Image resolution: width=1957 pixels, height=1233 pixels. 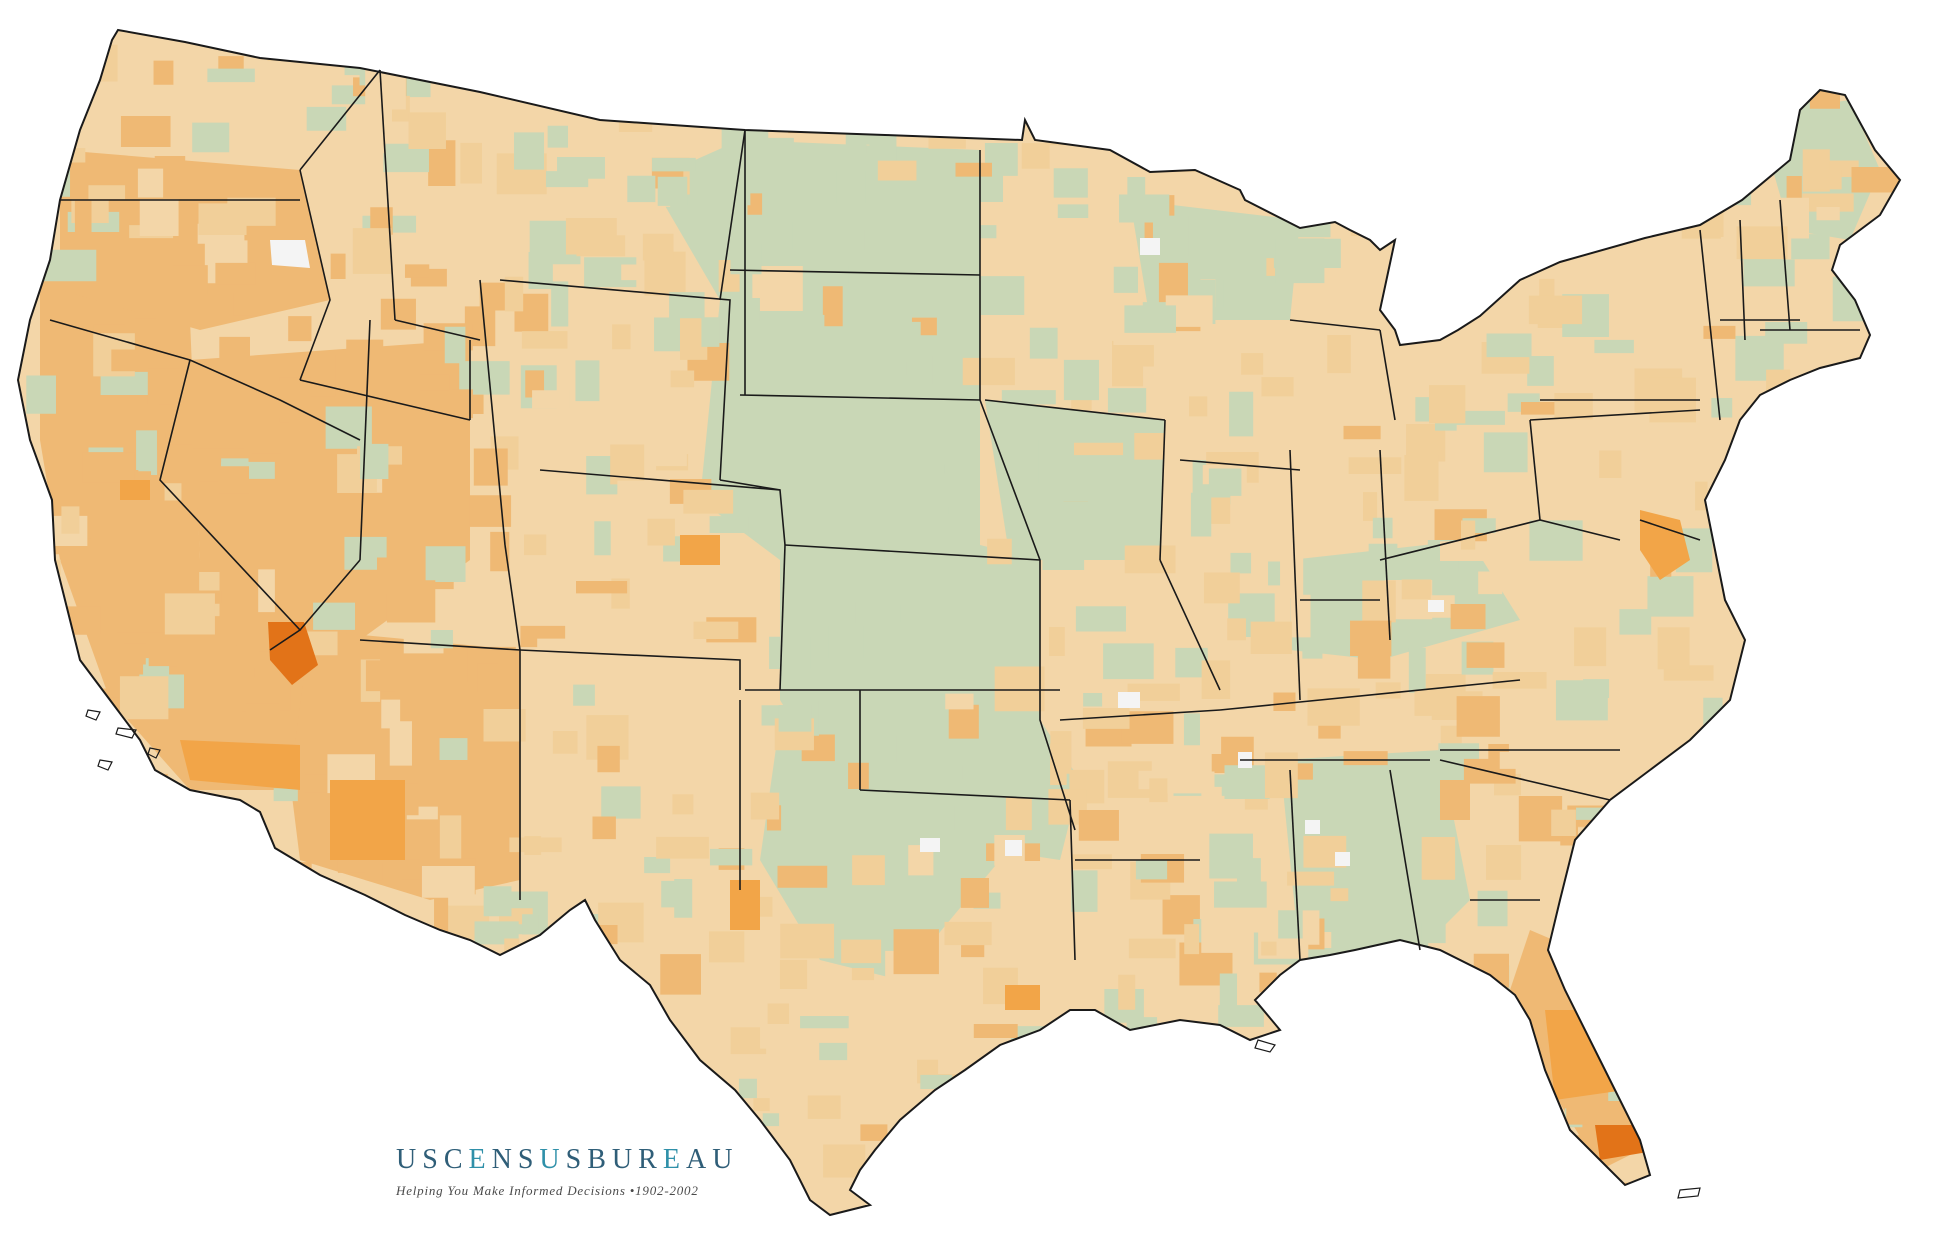 What do you see at coordinates (456, 1159) in the screenshot?
I see `wordmark-letter: C` at bounding box center [456, 1159].